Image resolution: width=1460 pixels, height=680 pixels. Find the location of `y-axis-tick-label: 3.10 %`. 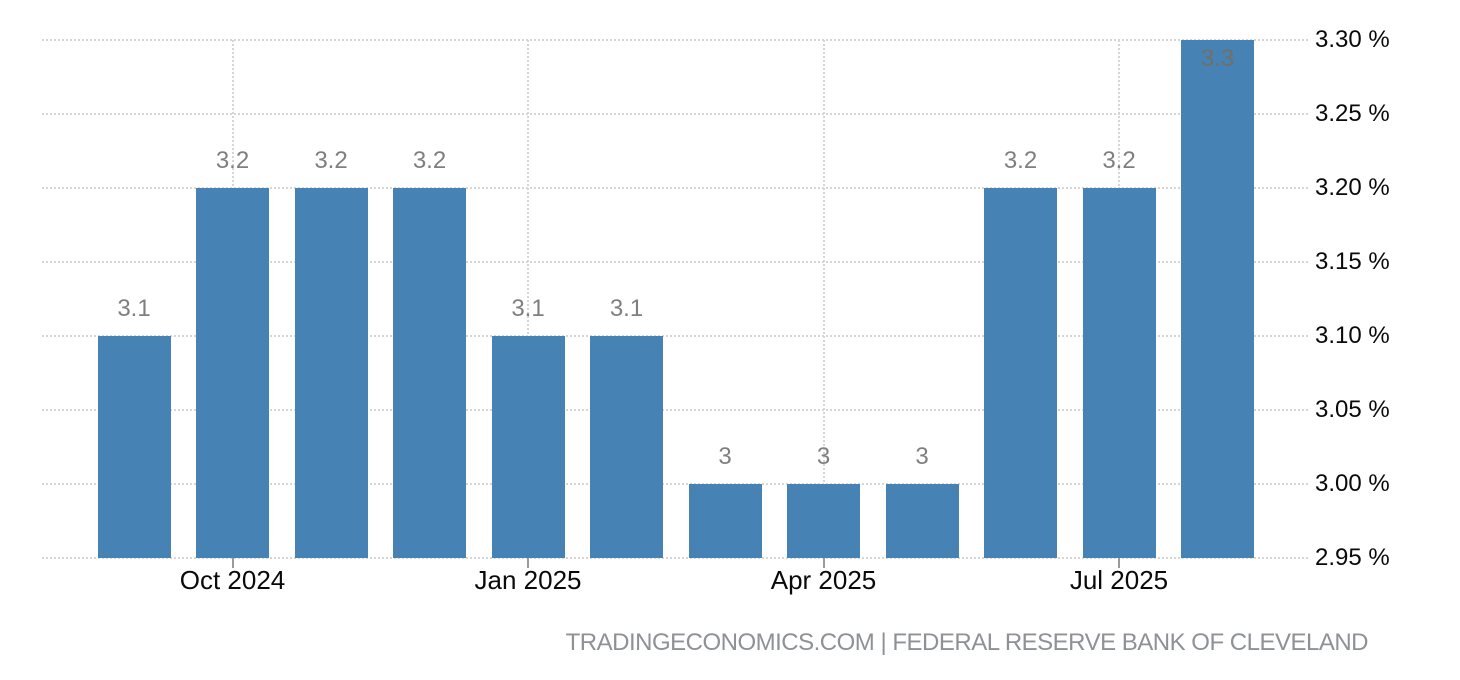

y-axis-tick-label: 3.10 % is located at coordinates (1352, 335).